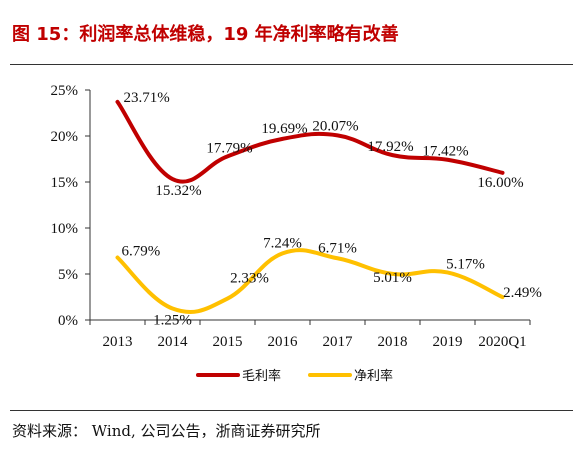 The width and height of the screenshot is (583, 467). Describe the element at coordinates (261, 376) in the screenshot. I see `legend-label-1: 毛利率` at that location.